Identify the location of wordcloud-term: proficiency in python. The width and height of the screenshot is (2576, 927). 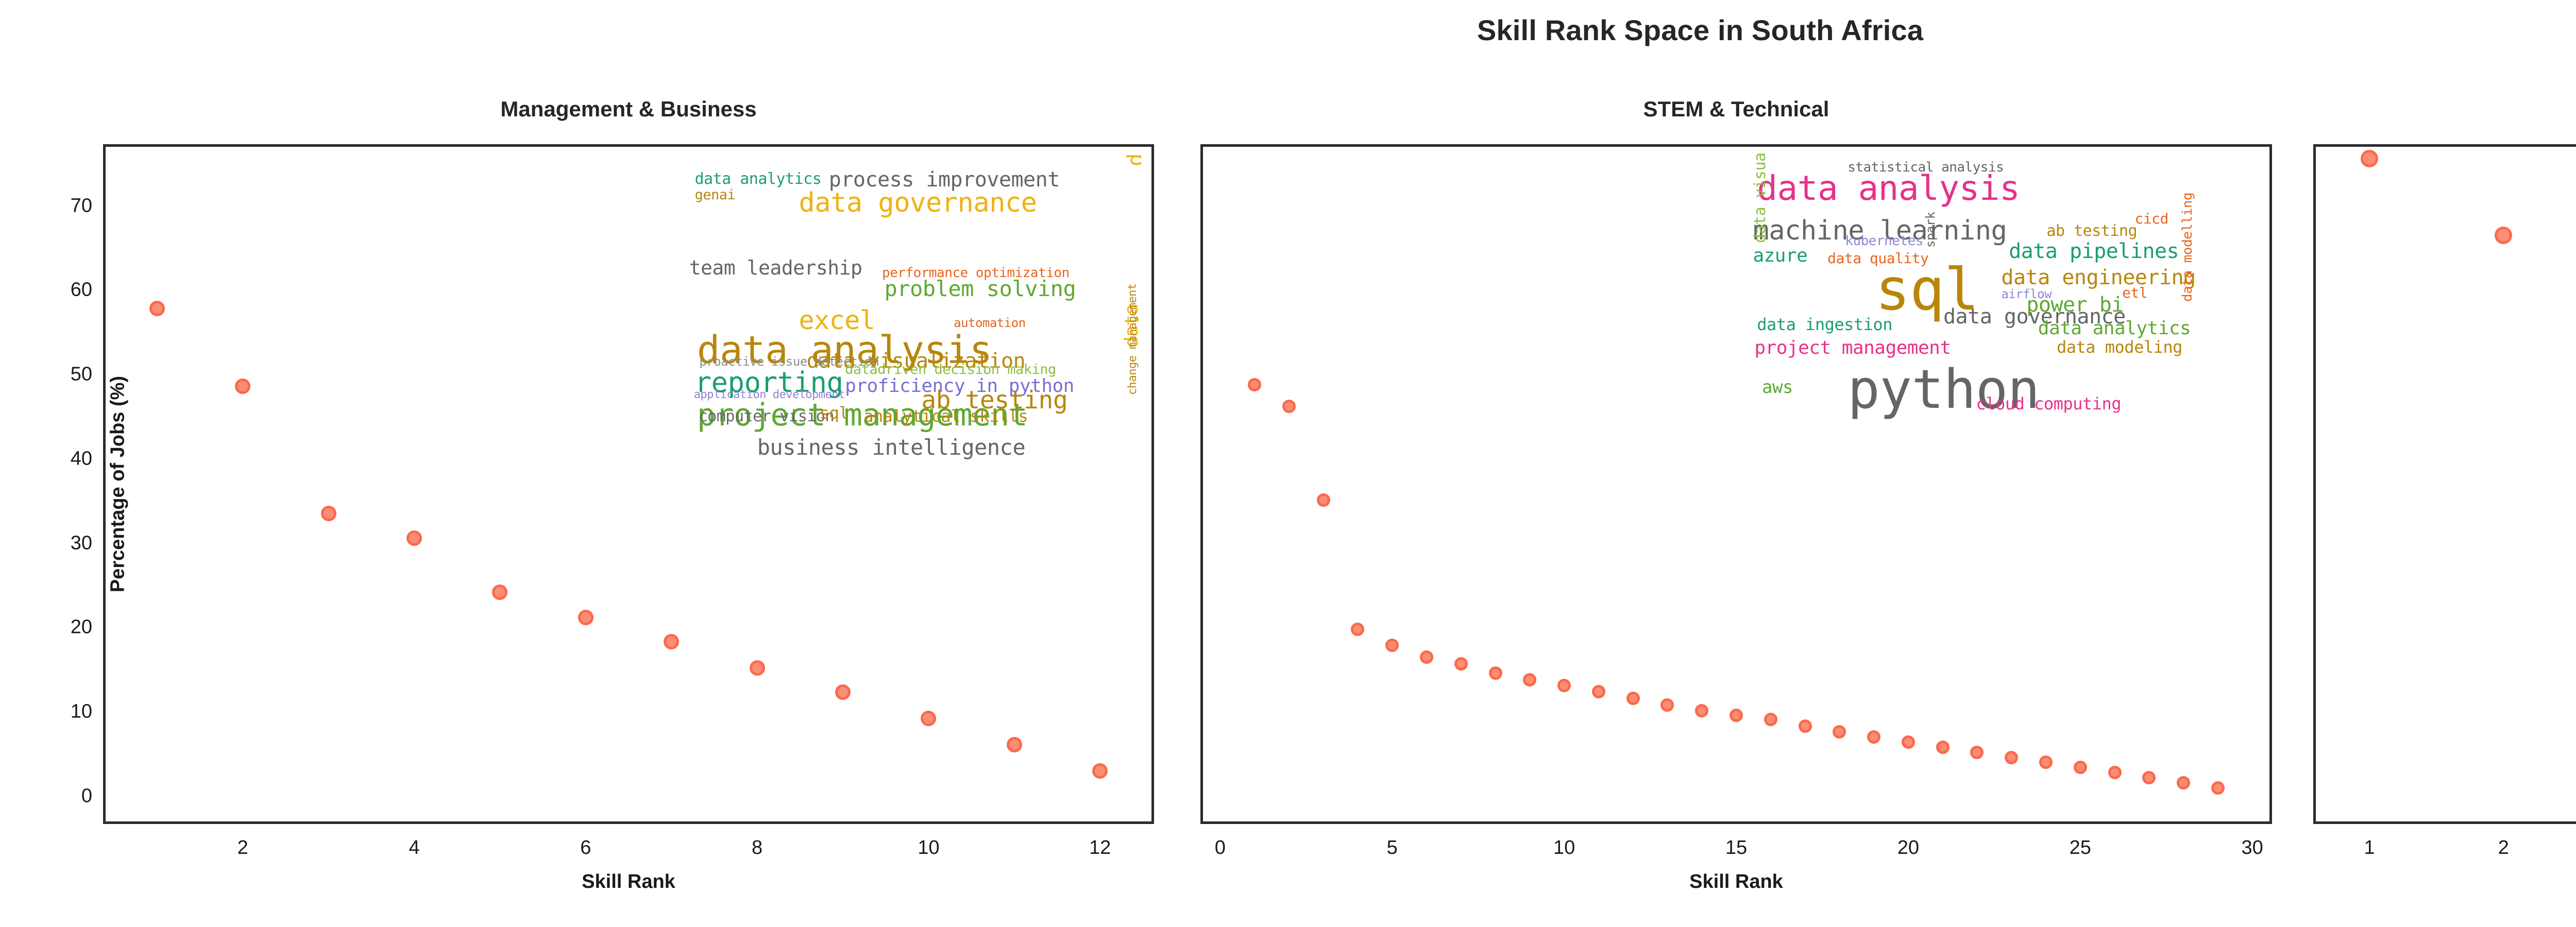
(960, 386).